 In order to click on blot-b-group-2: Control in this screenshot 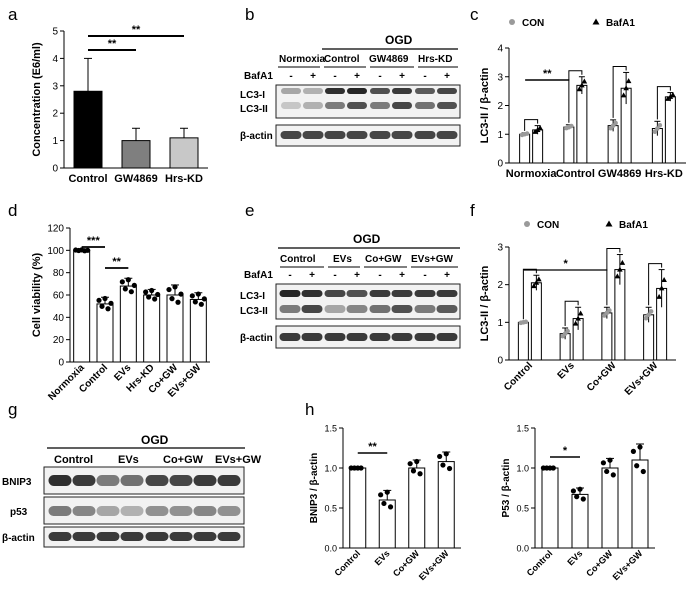, I will do `click(342, 59)`.